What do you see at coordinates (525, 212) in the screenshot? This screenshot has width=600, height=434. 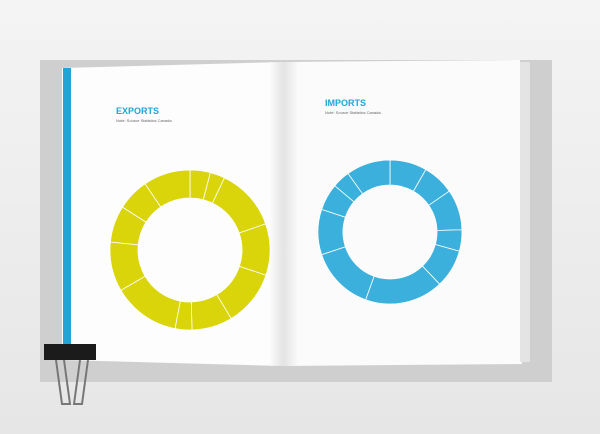 I see `page-edges` at bounding box center [525, 212].